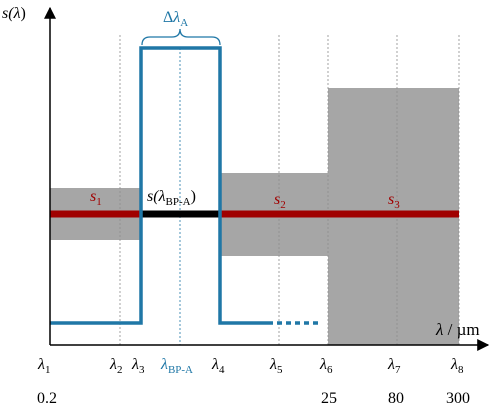 Image resolution: width=495 pixels, height=407 pixels. What do you see at coordinates (115, 366) in the screenshot?
I see `tick-label-lambda2: λ2` at bounding box center [115, 366].